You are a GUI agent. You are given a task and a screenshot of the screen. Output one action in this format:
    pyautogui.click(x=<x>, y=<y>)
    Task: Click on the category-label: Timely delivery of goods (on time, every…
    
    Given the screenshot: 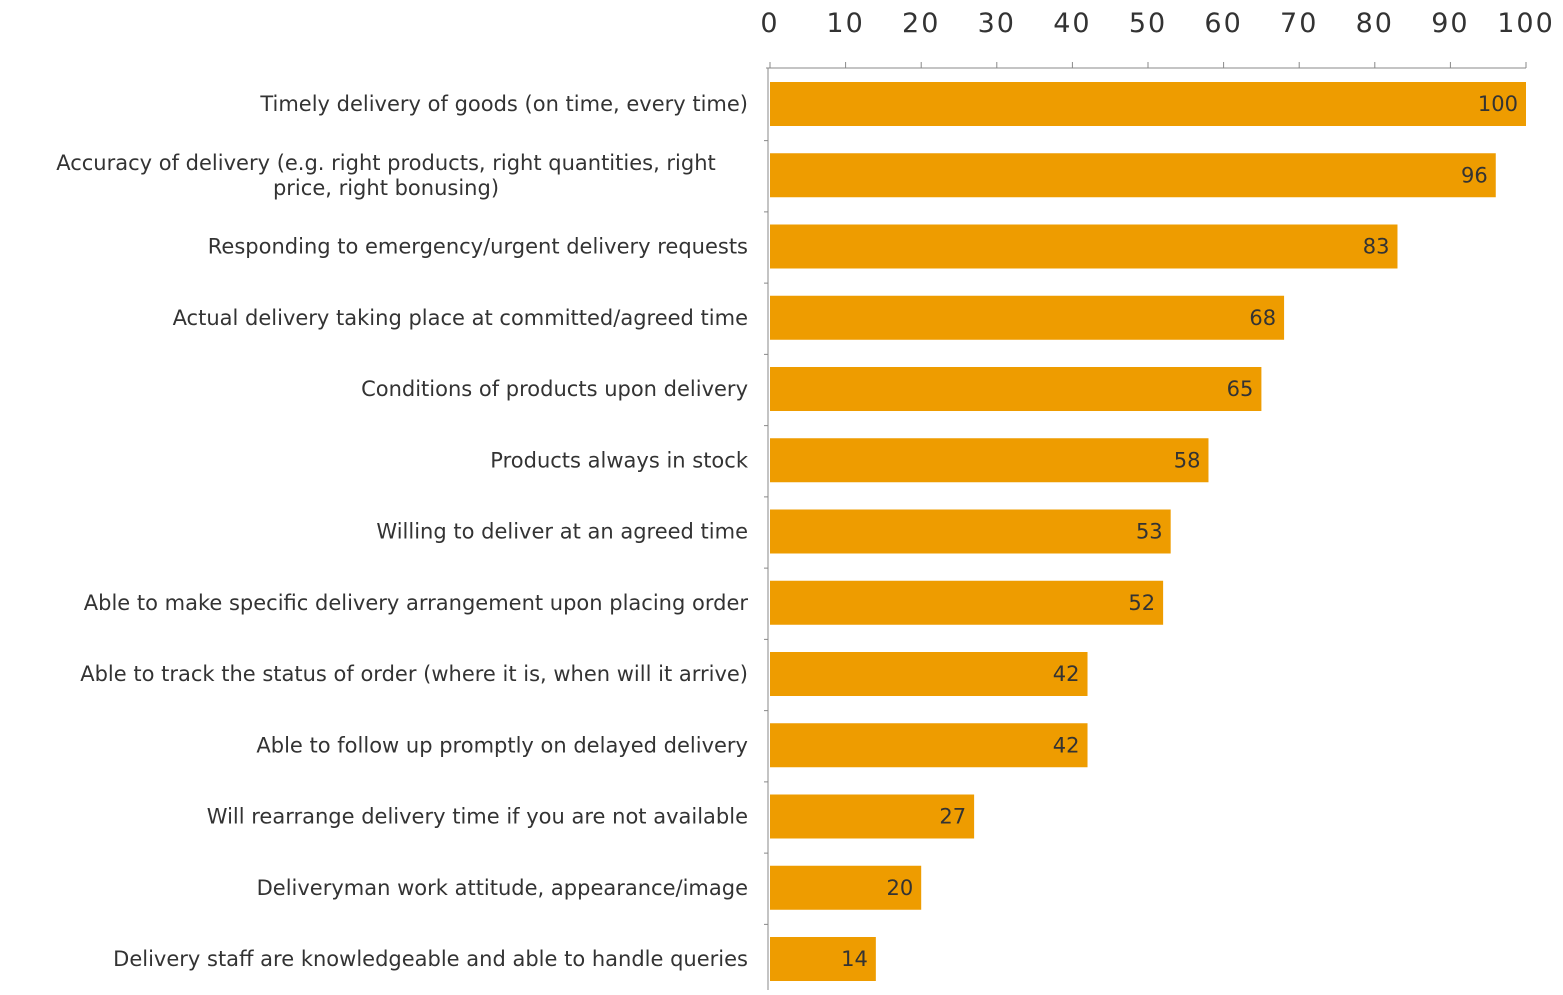 What is the action you would take?
    pyautogui.click(x=503, y=104)
    